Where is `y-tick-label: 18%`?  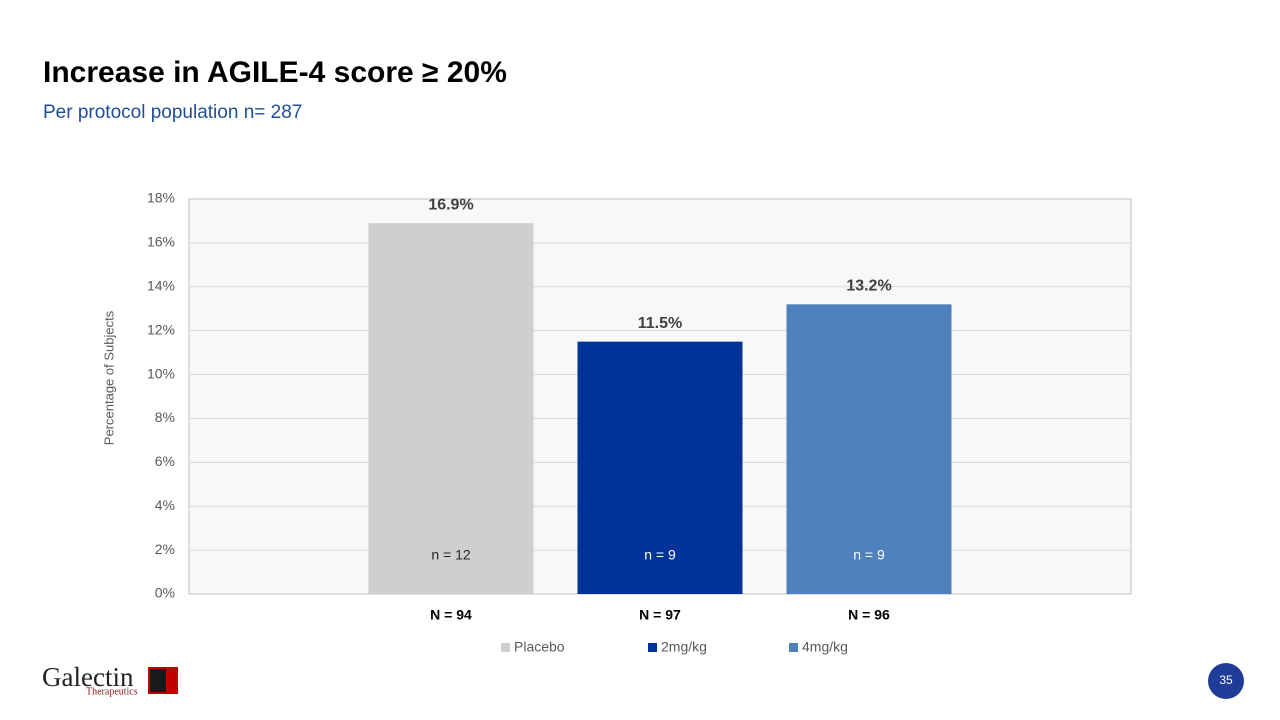 y-tick-label: 18% is located at coordinates (161, 198).